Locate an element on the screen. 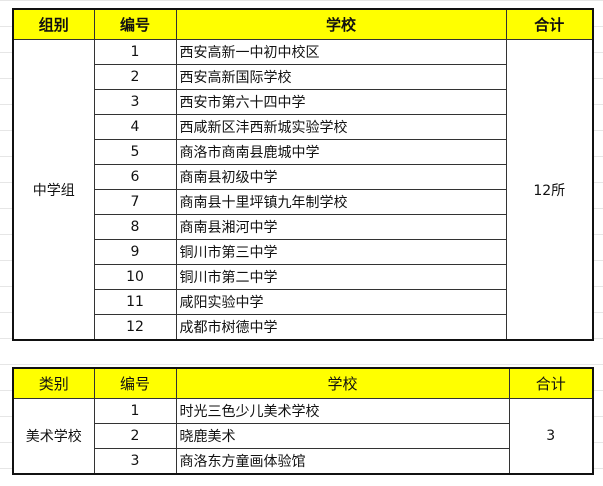 This screenshot has width=603, height=486. school-cell: 晓鹿美术 is located at coordinates (342, 436).